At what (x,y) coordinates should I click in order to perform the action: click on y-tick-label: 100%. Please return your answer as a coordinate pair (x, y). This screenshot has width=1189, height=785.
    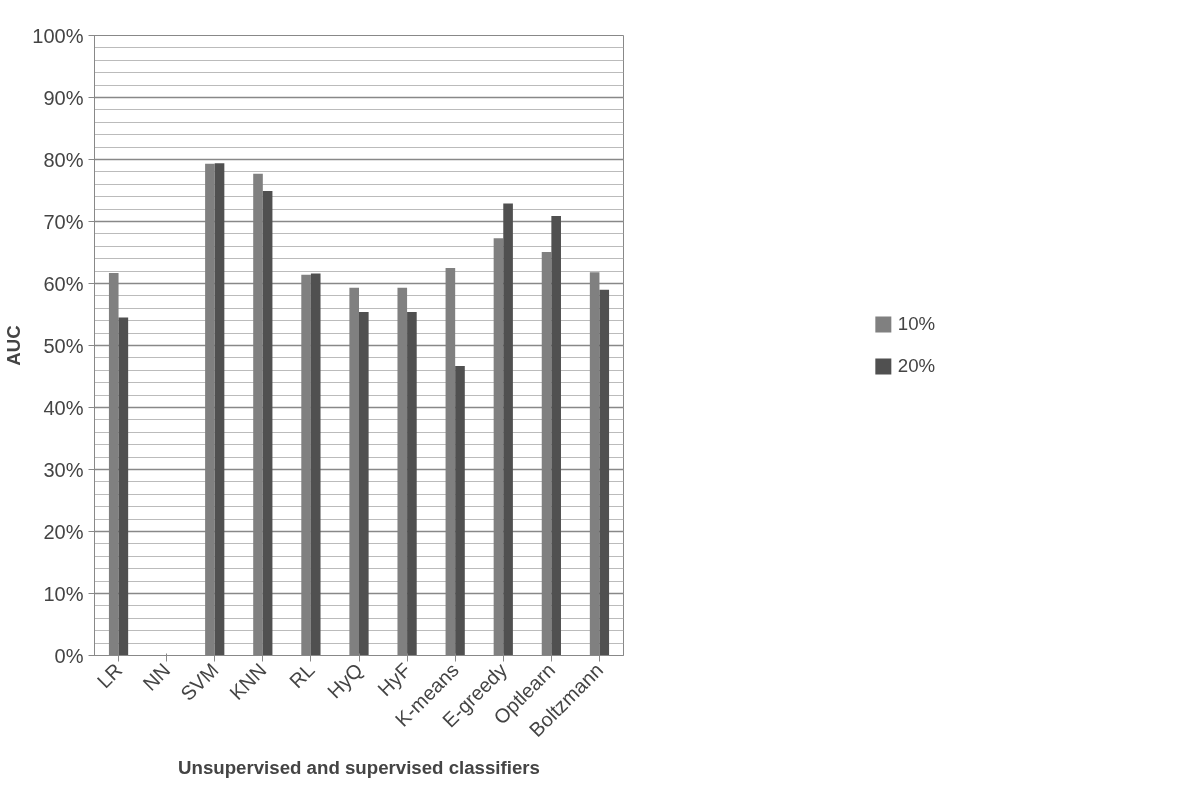
    Looking at the image, I should click on (58, 35).